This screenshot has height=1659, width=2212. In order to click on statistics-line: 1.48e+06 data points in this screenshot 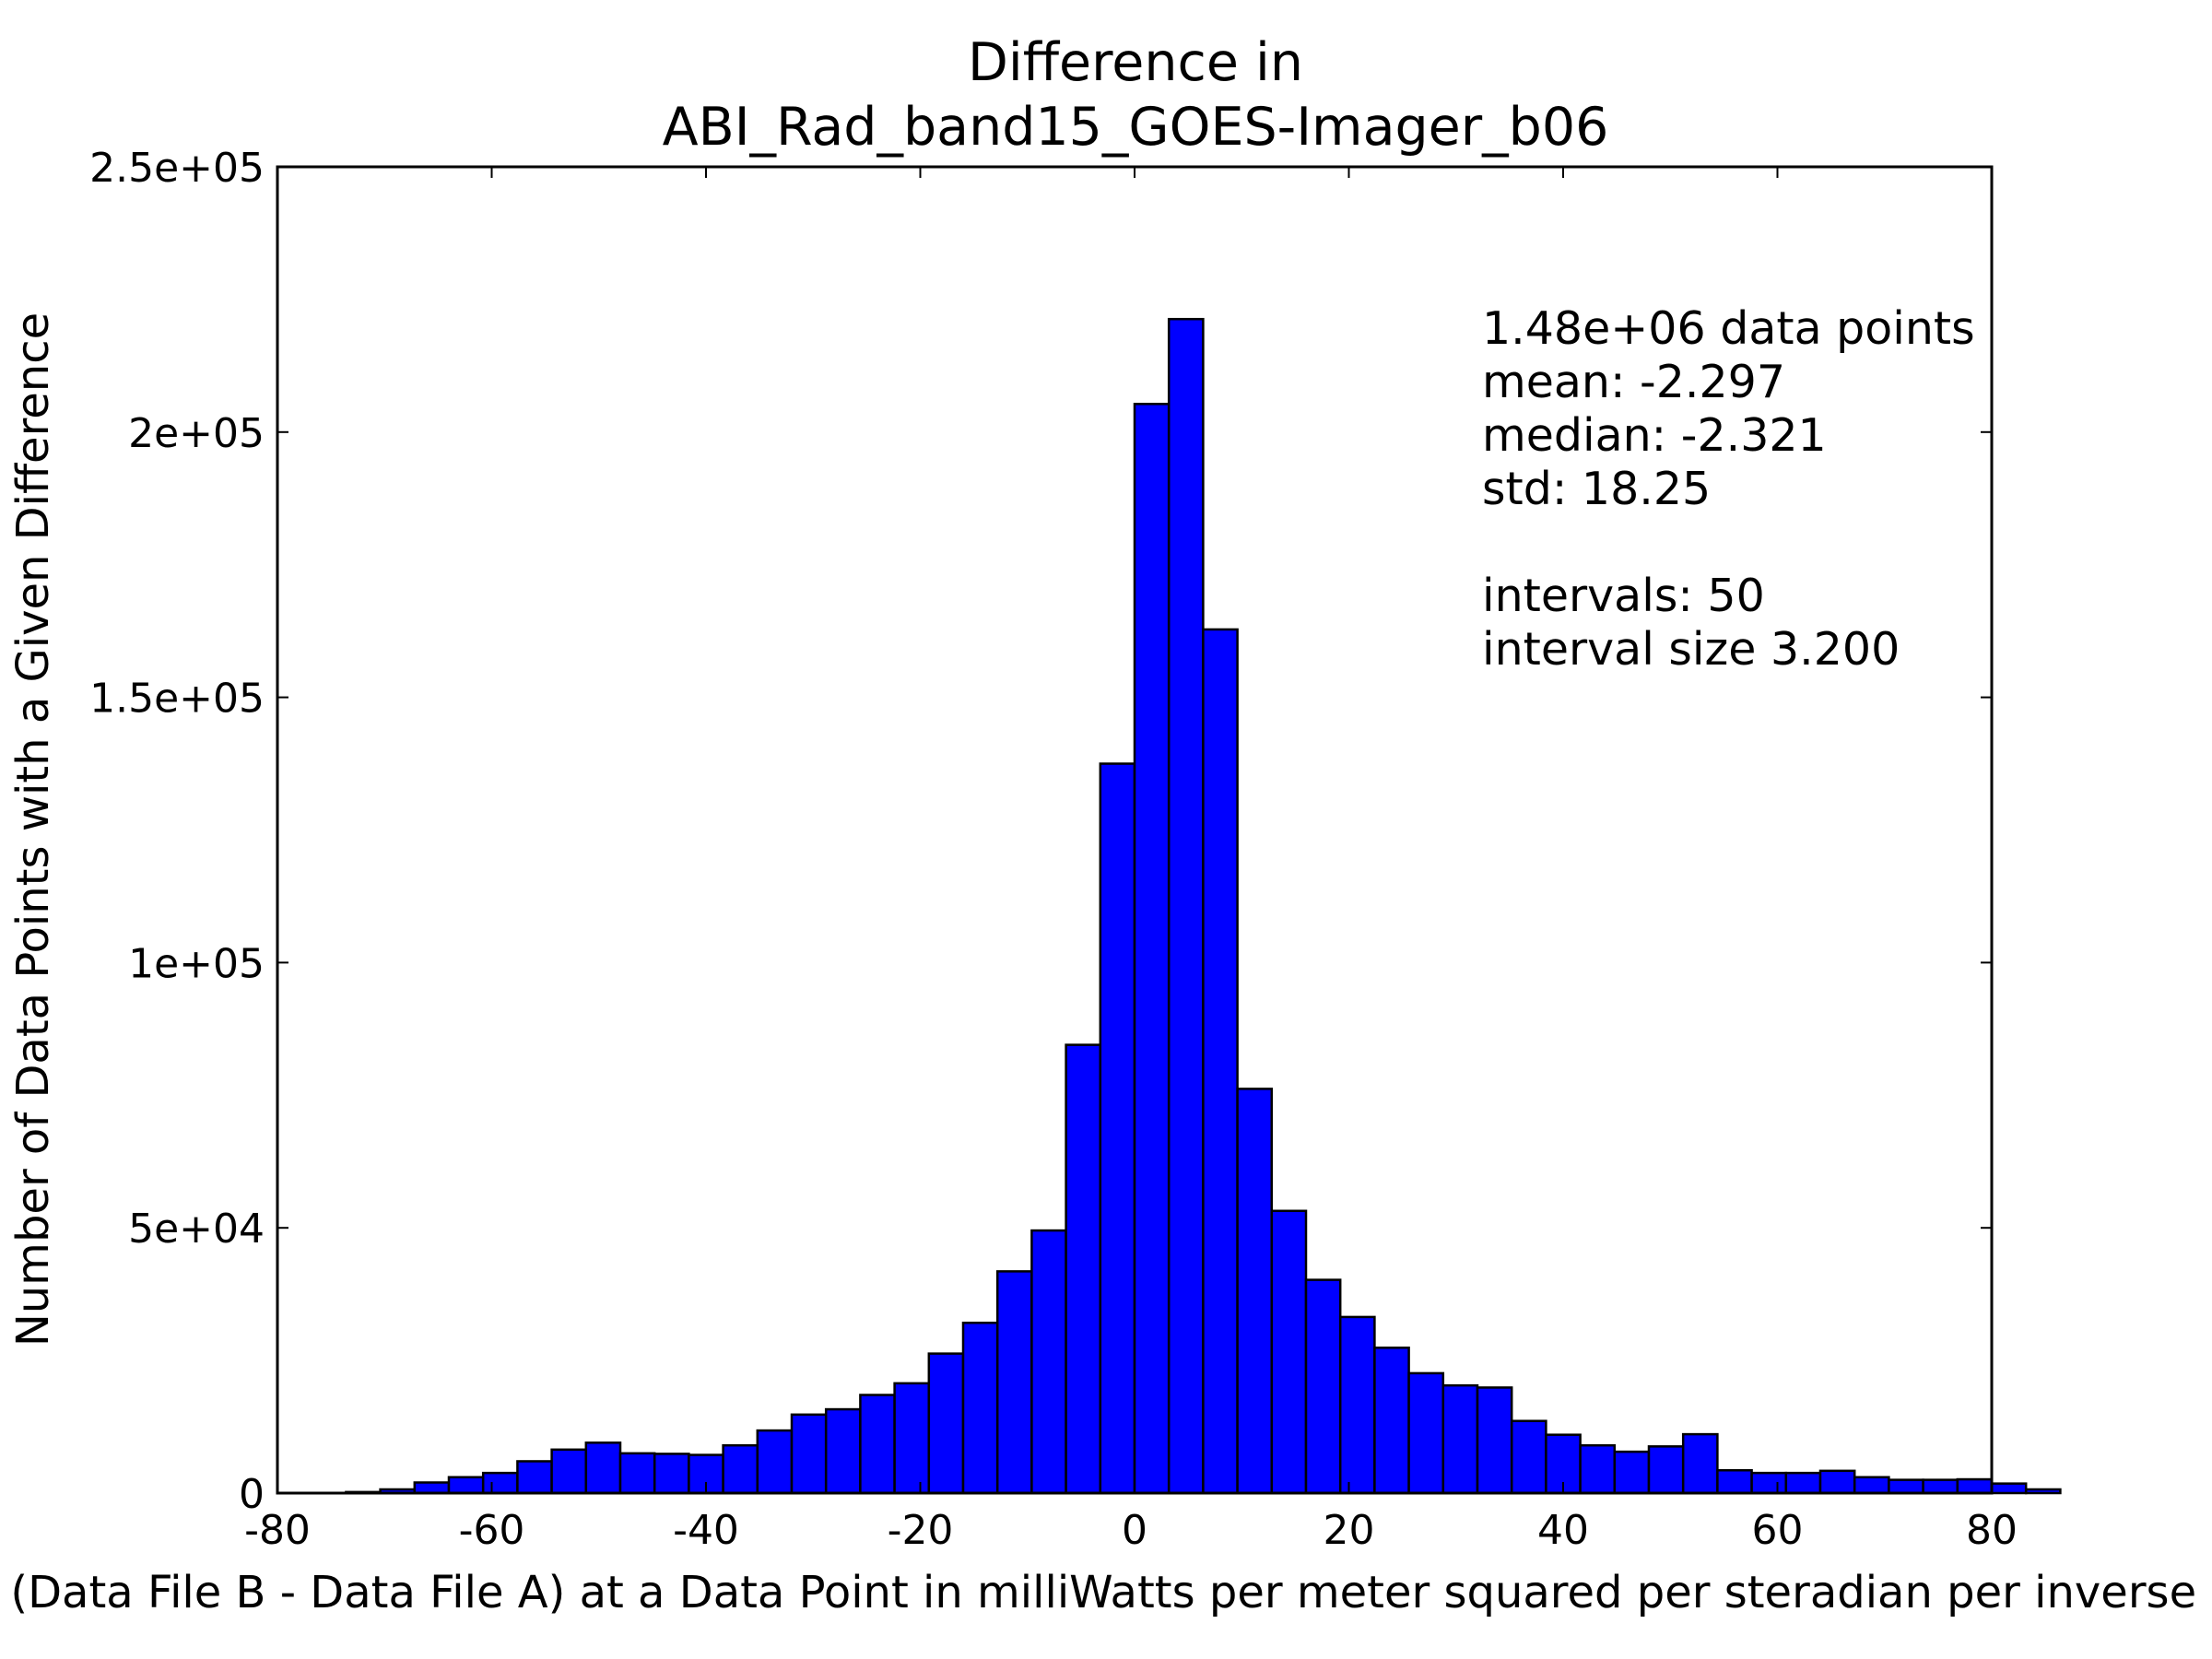, I will do `click(1728, 328)`.